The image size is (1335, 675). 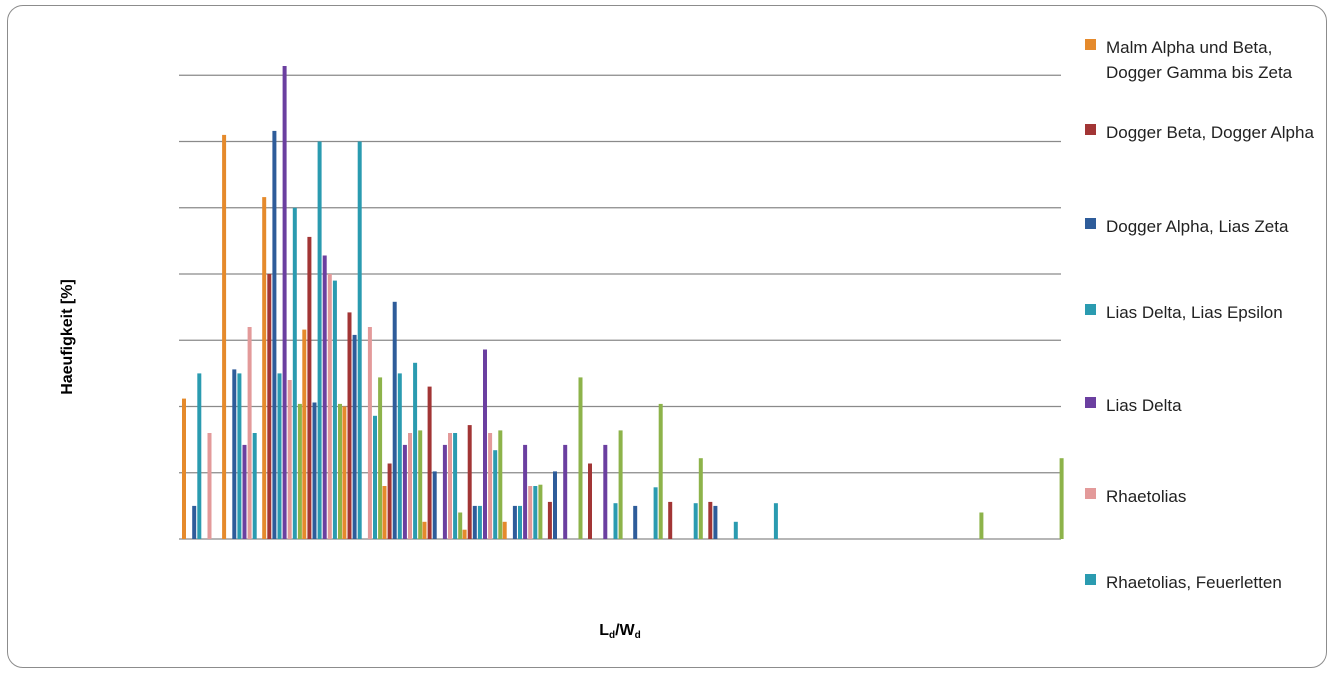 I want to click on x-axis-label: Ld/Wd, so click(x=620, y=631).